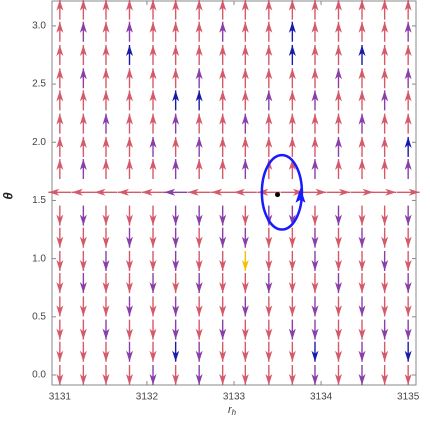 The image size is (430, 425). I want to click on y-tick-label: 3.0, so click(39, 26).